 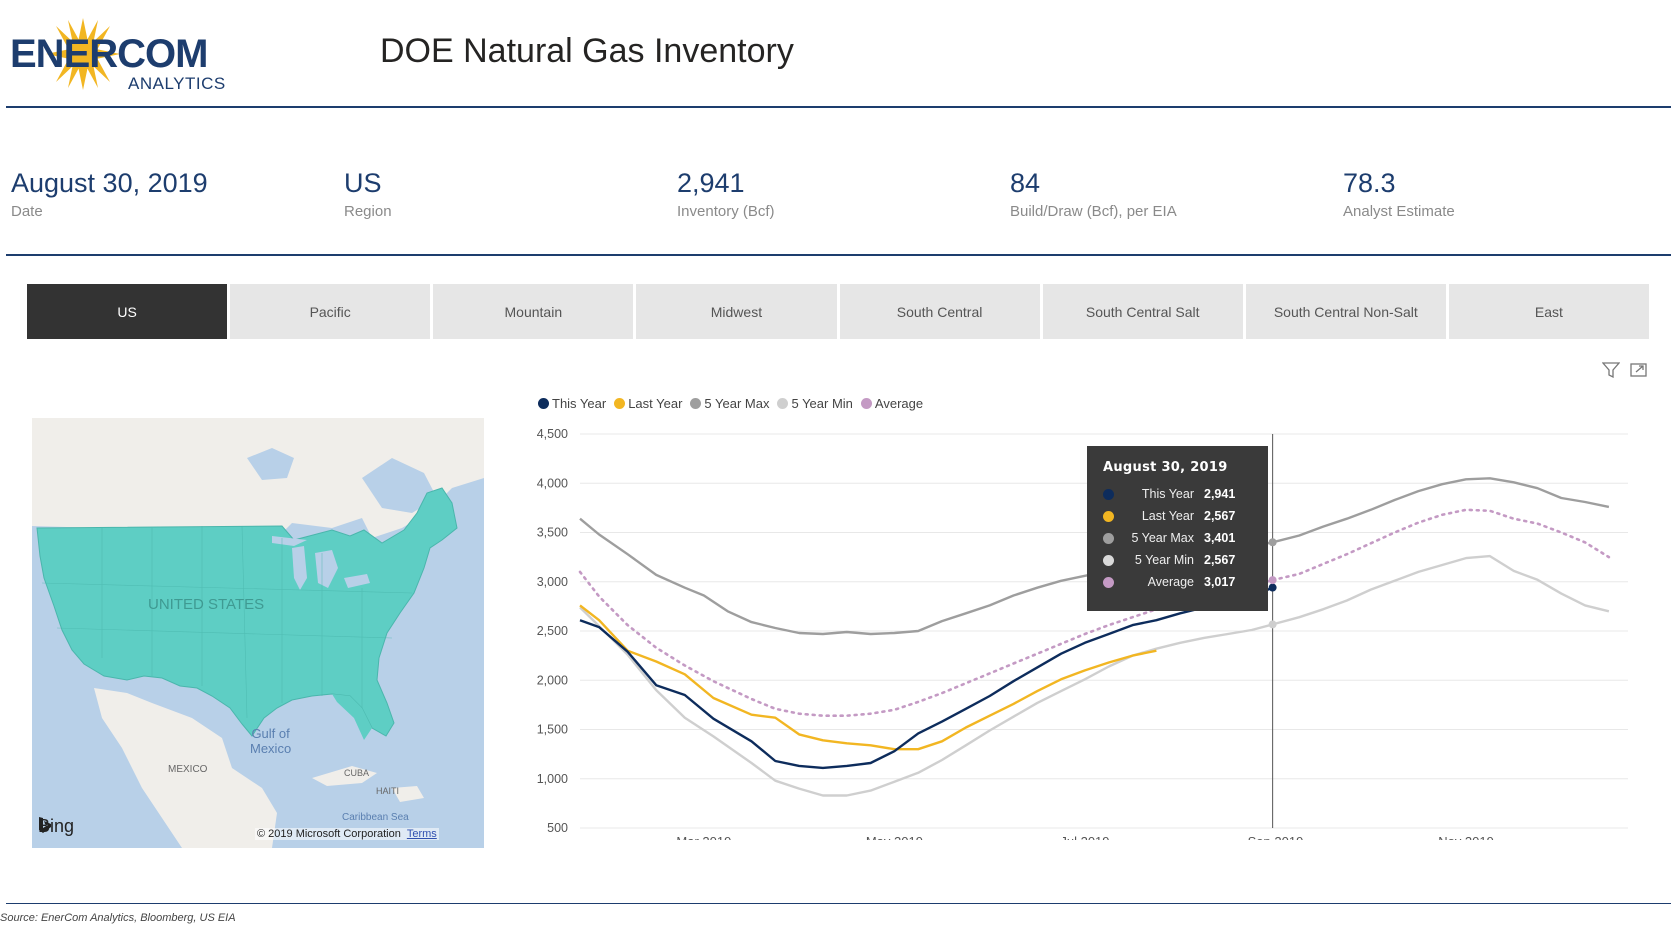 I want to click on tooltip-row: Average 3,017, so click(x=1177, y=582).